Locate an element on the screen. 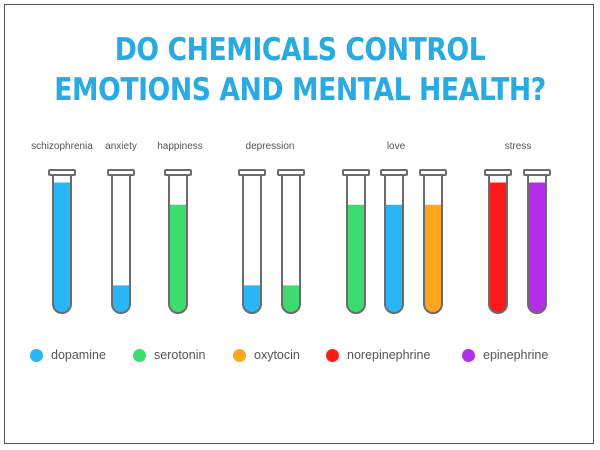 This screenshot has width=600, height=450. legend-item-epinephrine: epinephrine is located at coordinates (505, 355).